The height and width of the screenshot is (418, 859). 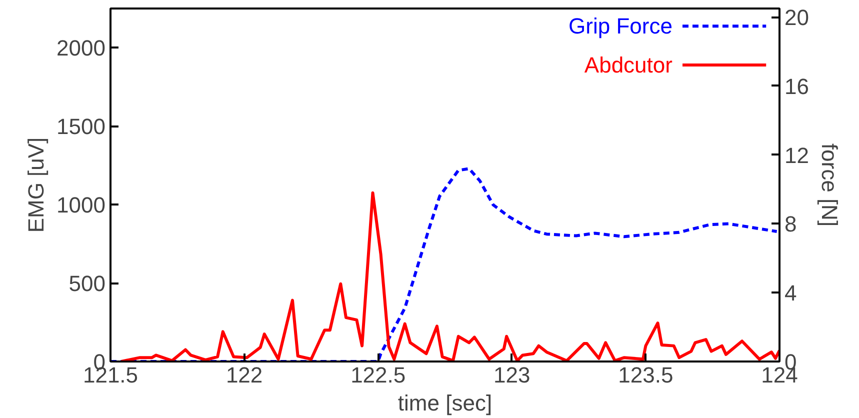 What do you see at coordinates (646, 375) in the screenshot?
I see `x-tick-label: 123.5` at bounding box center [646, 375].